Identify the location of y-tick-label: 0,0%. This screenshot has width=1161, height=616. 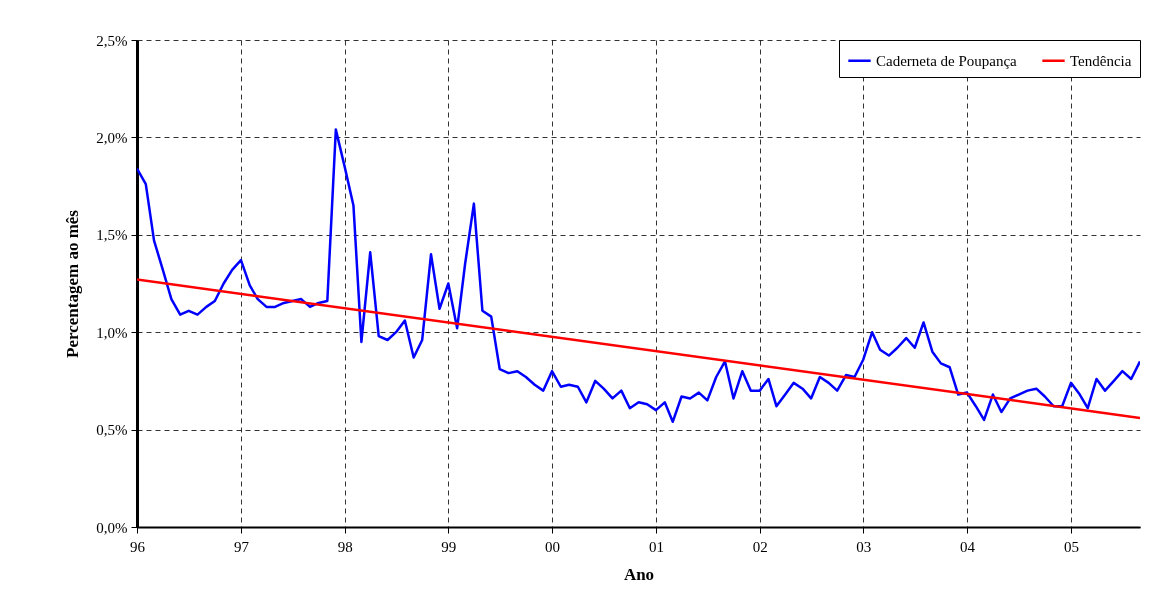
(112, 527).